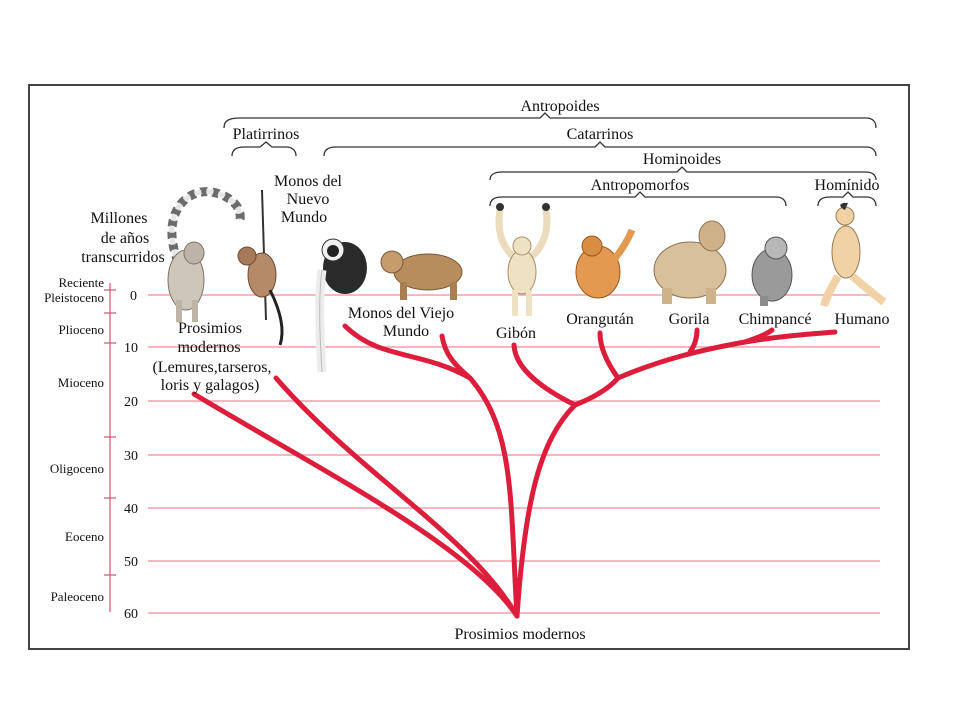 The width and height of the screenshot is (960, 720). Describe the element at coordinates (266, 134) in the screenshot. I see `label-platirrinos: Platirrinos` at that location.